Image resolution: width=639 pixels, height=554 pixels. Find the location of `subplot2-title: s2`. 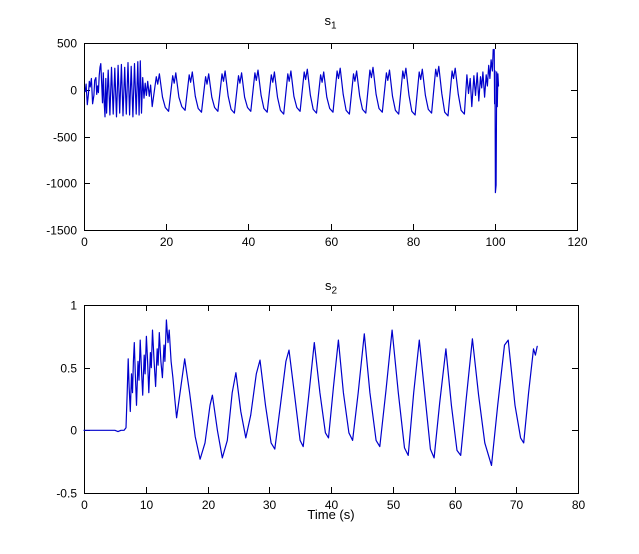

subplot2-title: s2 is located at coordinates (331, 287).